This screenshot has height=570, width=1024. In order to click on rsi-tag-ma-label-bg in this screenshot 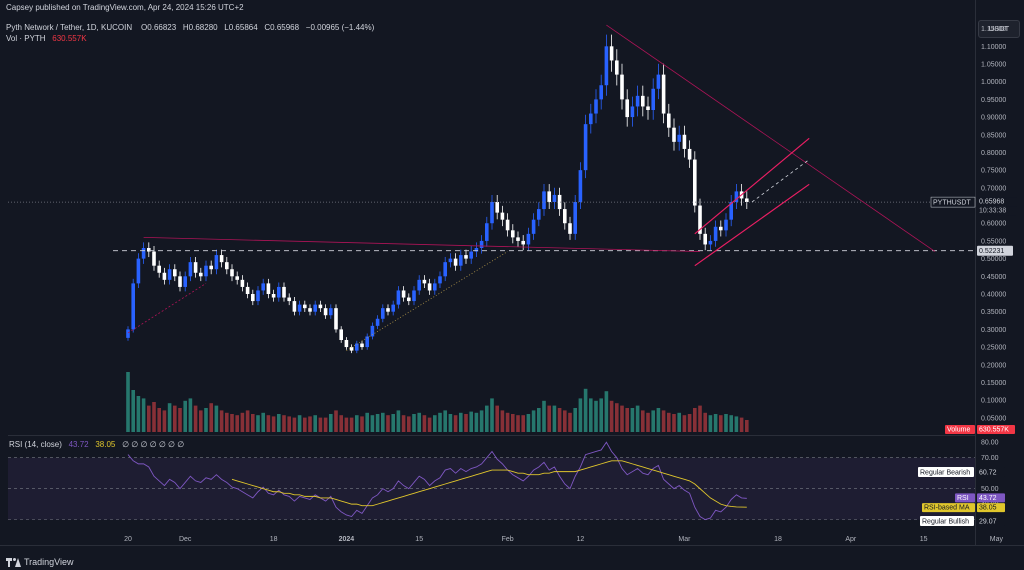, I will do `click(948, 508)`.